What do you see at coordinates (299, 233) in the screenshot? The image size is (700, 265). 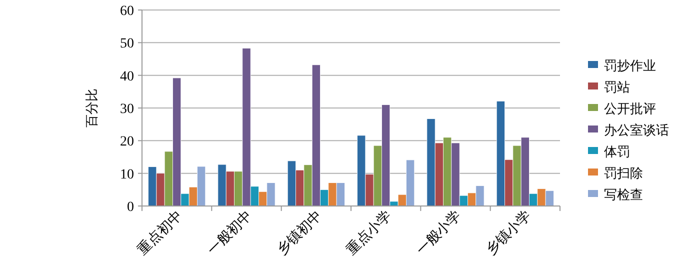 I see `x-tick-label: 乡镇初中` at bounding box center [299, 233].